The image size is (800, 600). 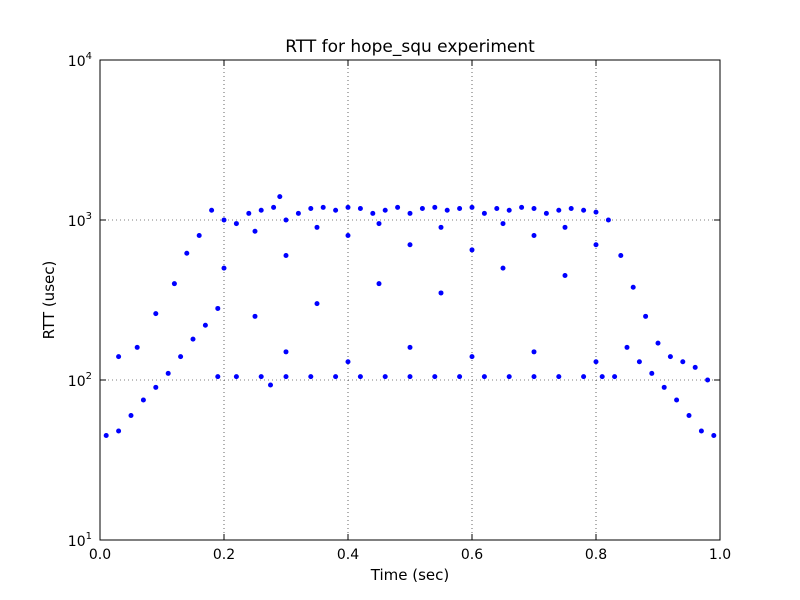 What do you see at coordinates (89, 376) in the screenshot?
I see `y-tick-exponent: 2` at bounding box center [89, 376].